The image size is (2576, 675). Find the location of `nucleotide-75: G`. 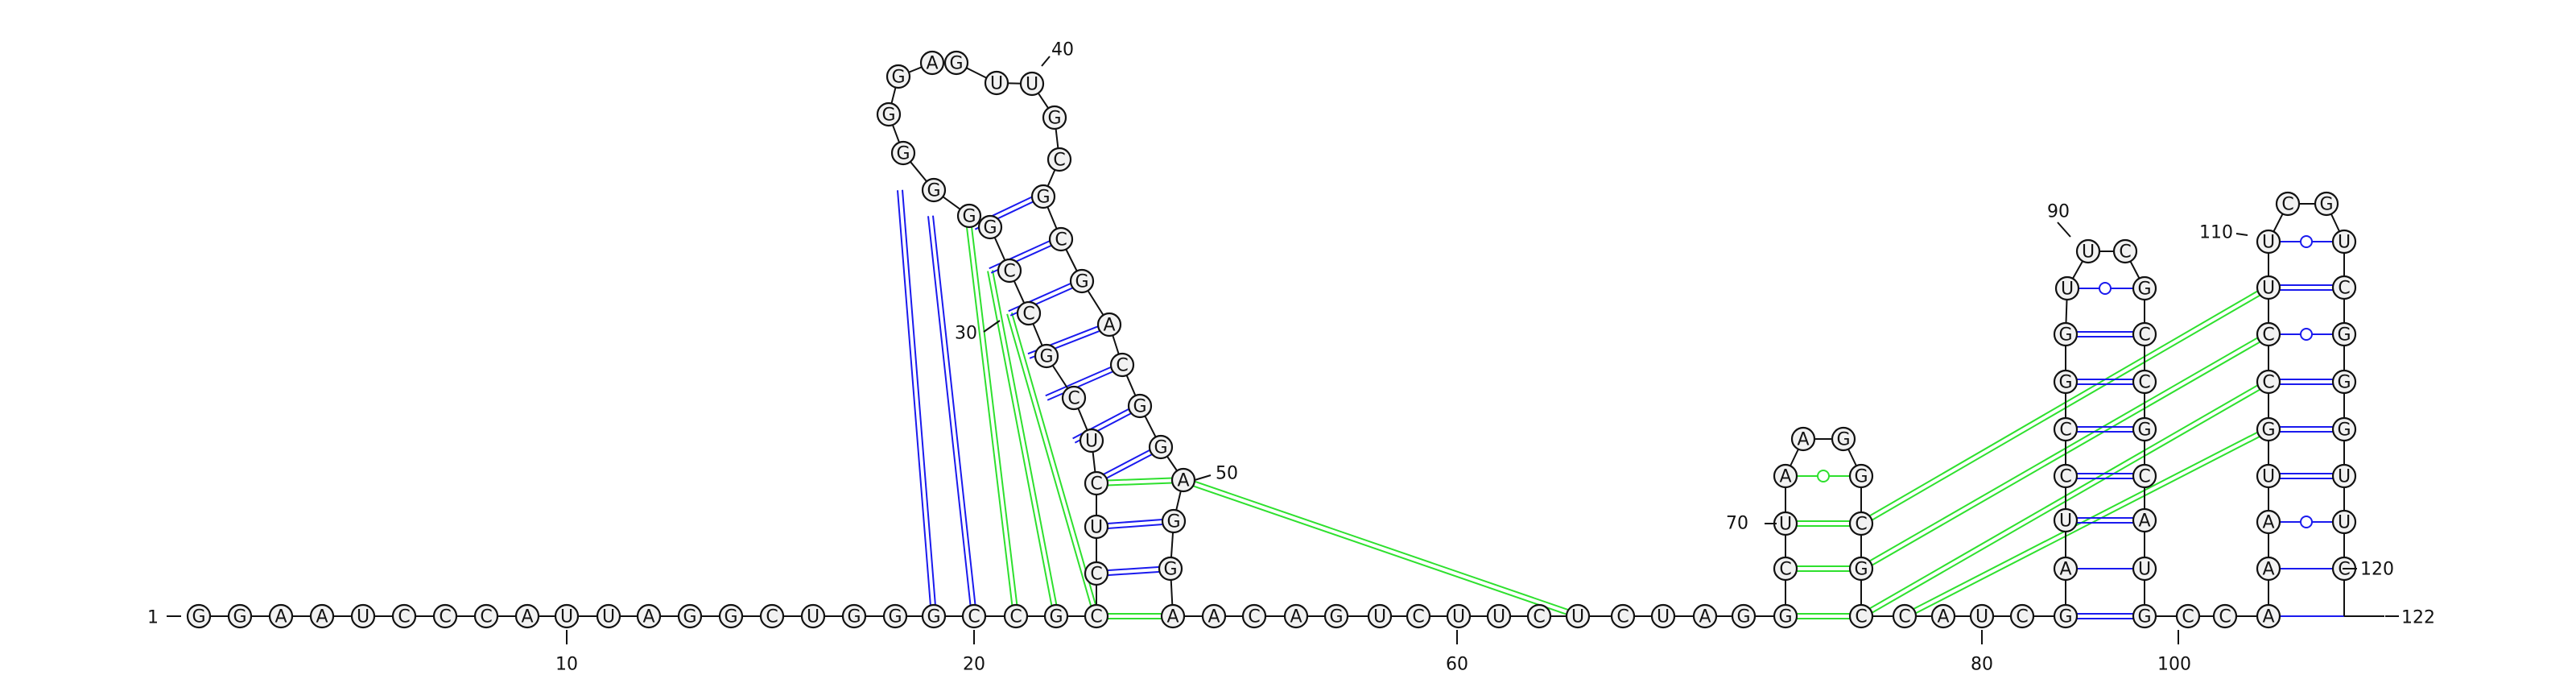

nucleotide-75: G is located at coordinates (1861, 476).